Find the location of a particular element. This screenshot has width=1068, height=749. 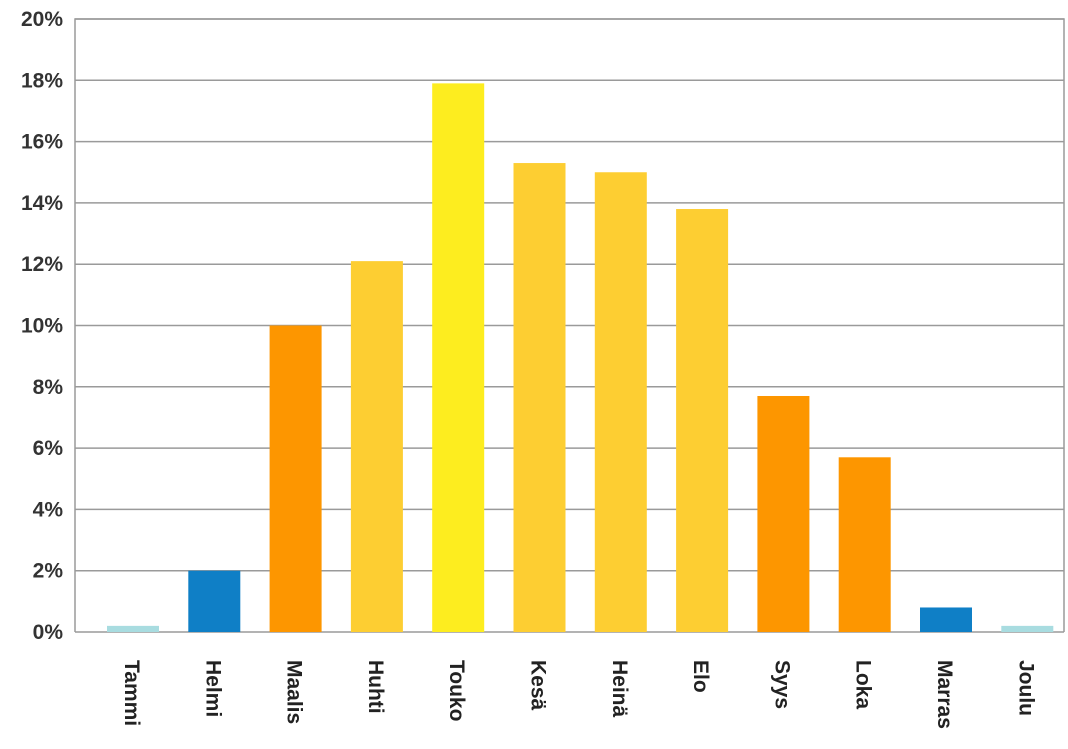

y-axis-ticks: 0% 2% 4% 6% 8% 10% 12% 14% 16% 18% 20% is located at coordinates (42, 326).